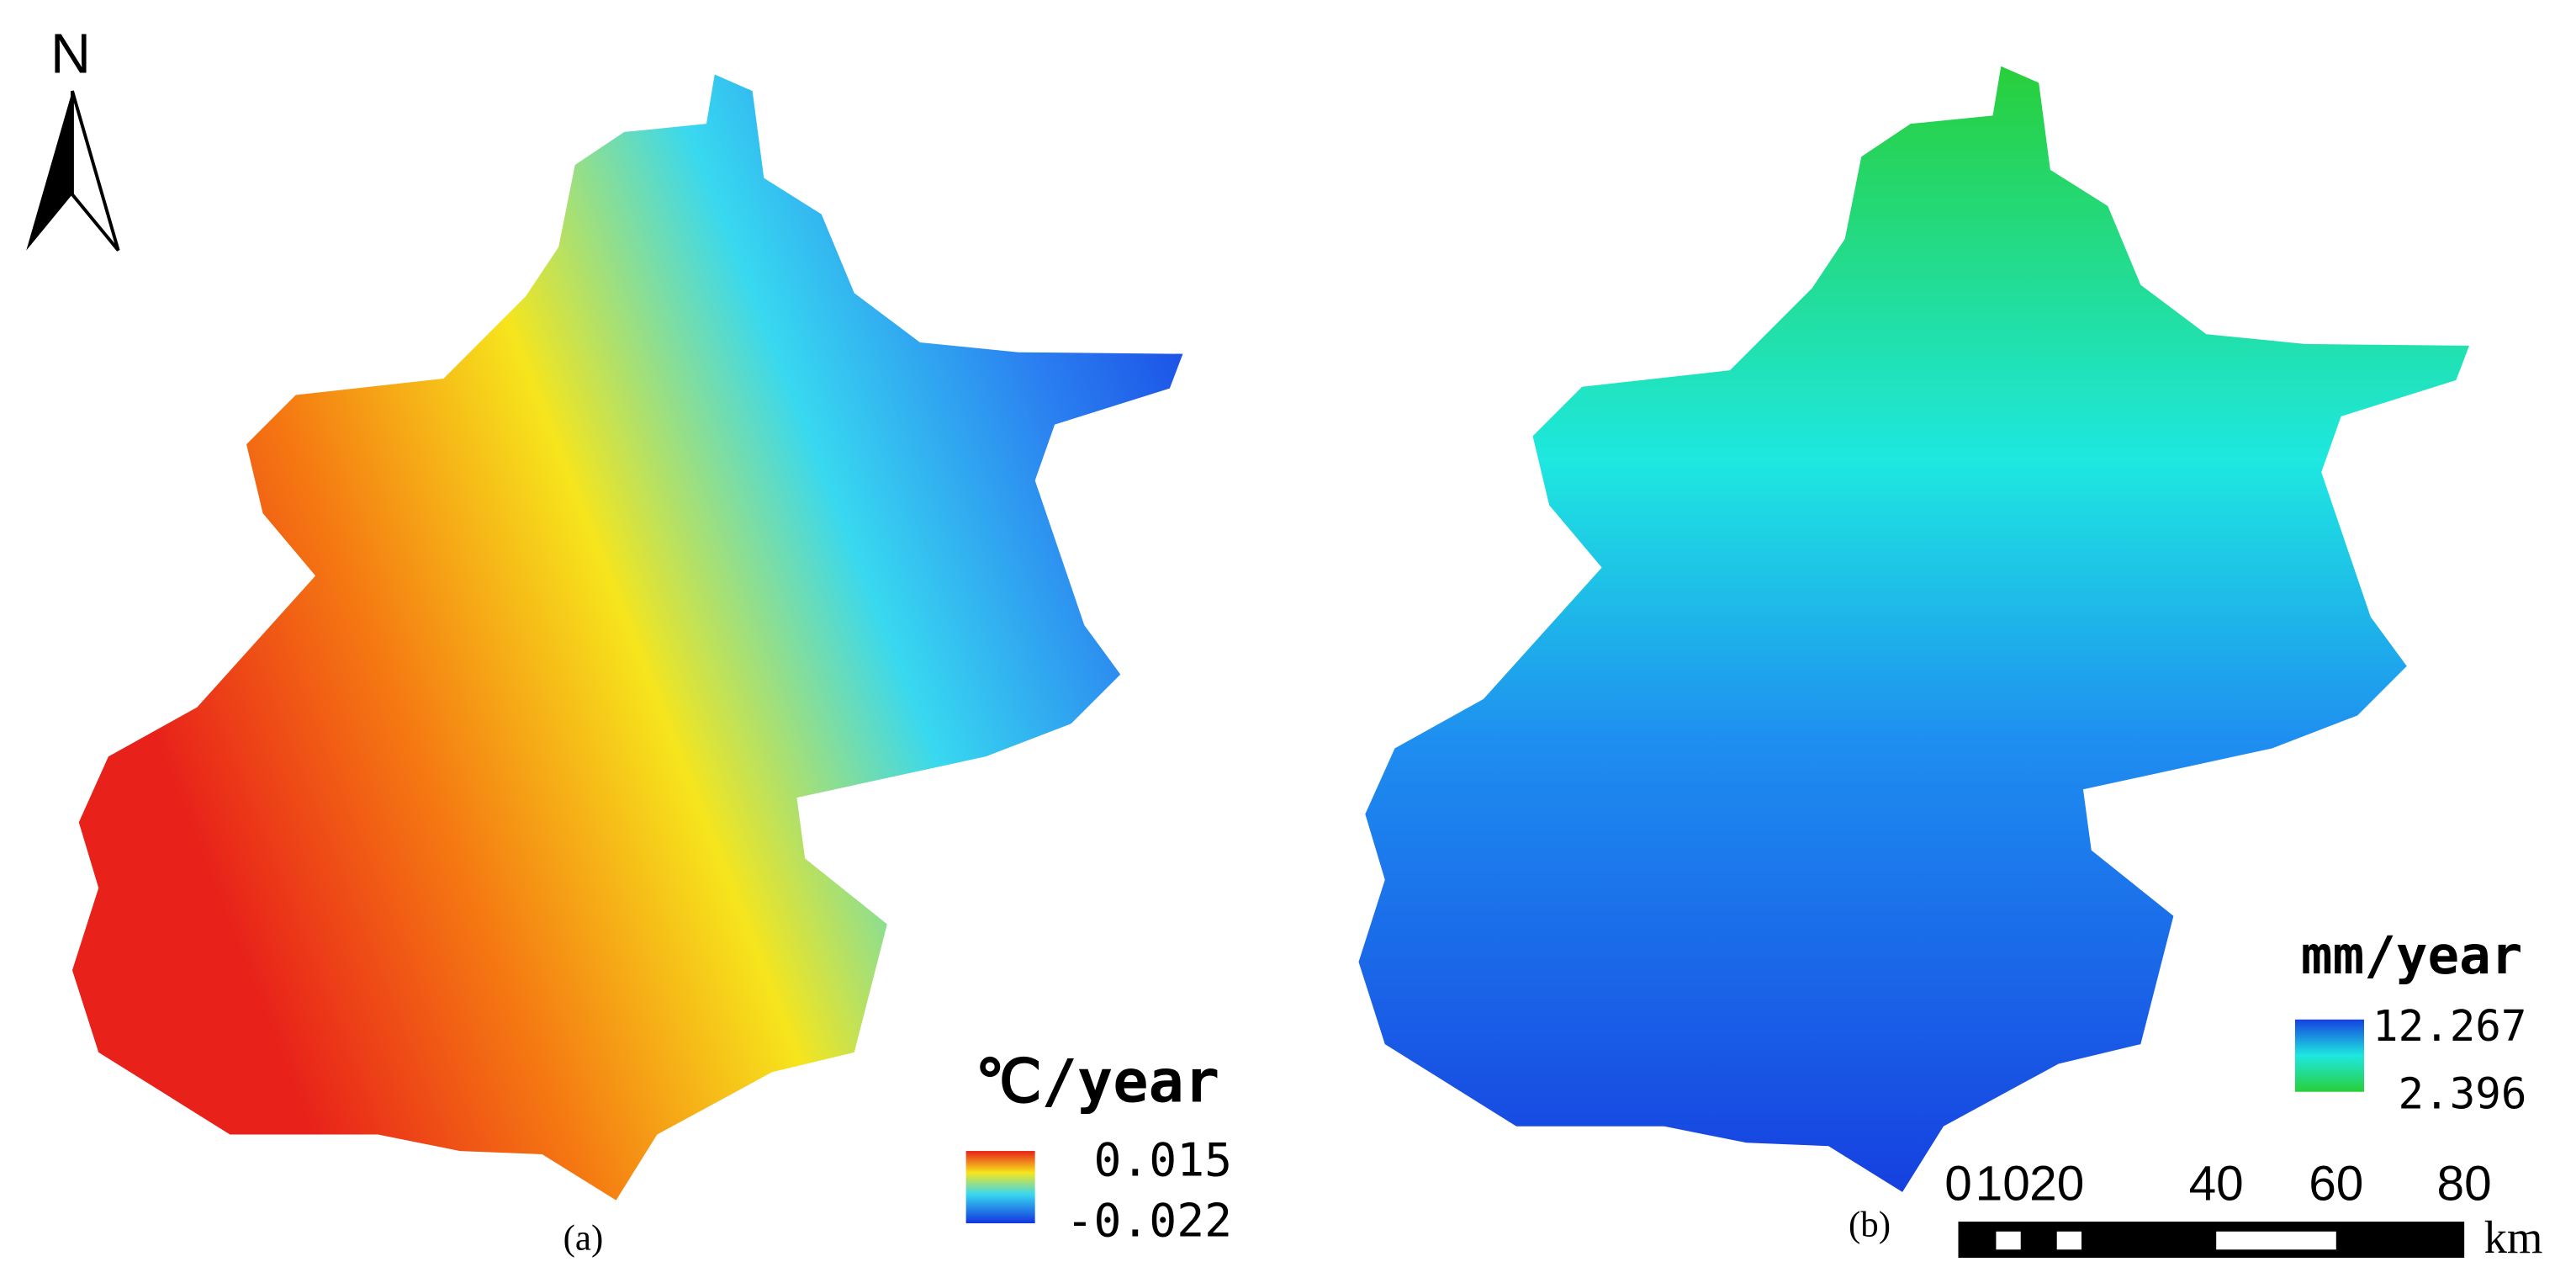  Describe the element at coordinates (1098, 1081) in the screenshot. I see `legend-unit: ℃/year` at that location.